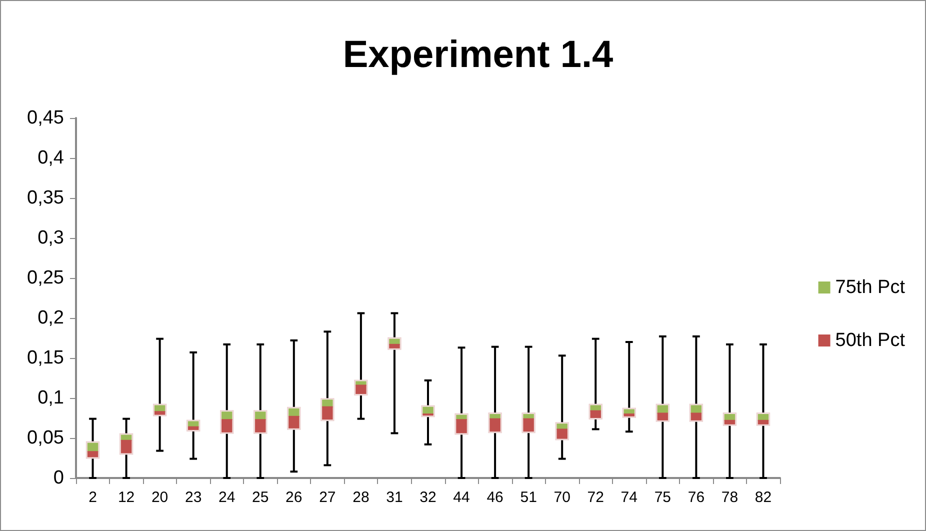 Image resolution: width=926 pixels, height=531 pixels. What do you see at coordinates (227, 497) in the screenshot?
I see `x-tick-label: 24` at bounding box center [227, 497].